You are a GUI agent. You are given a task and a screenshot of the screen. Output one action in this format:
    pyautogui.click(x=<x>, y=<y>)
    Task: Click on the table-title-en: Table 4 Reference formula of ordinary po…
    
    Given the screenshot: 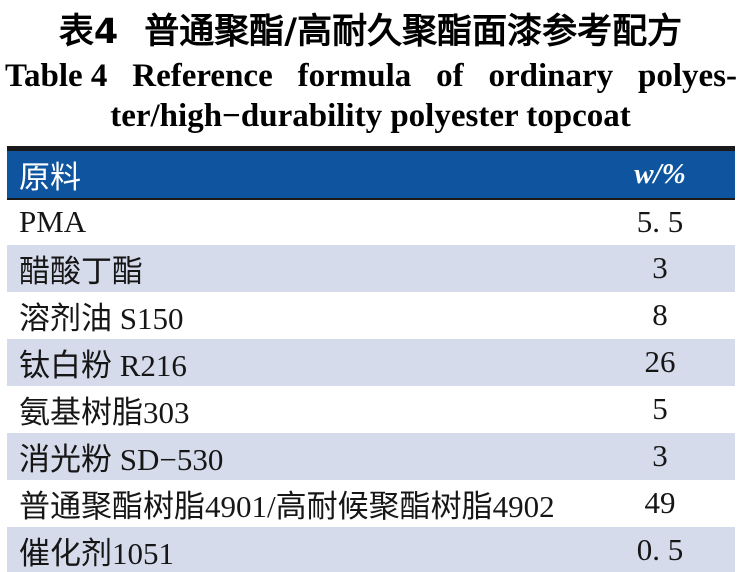 What is the action you would take?
    pyautogui.click(x=370, y=96)
    